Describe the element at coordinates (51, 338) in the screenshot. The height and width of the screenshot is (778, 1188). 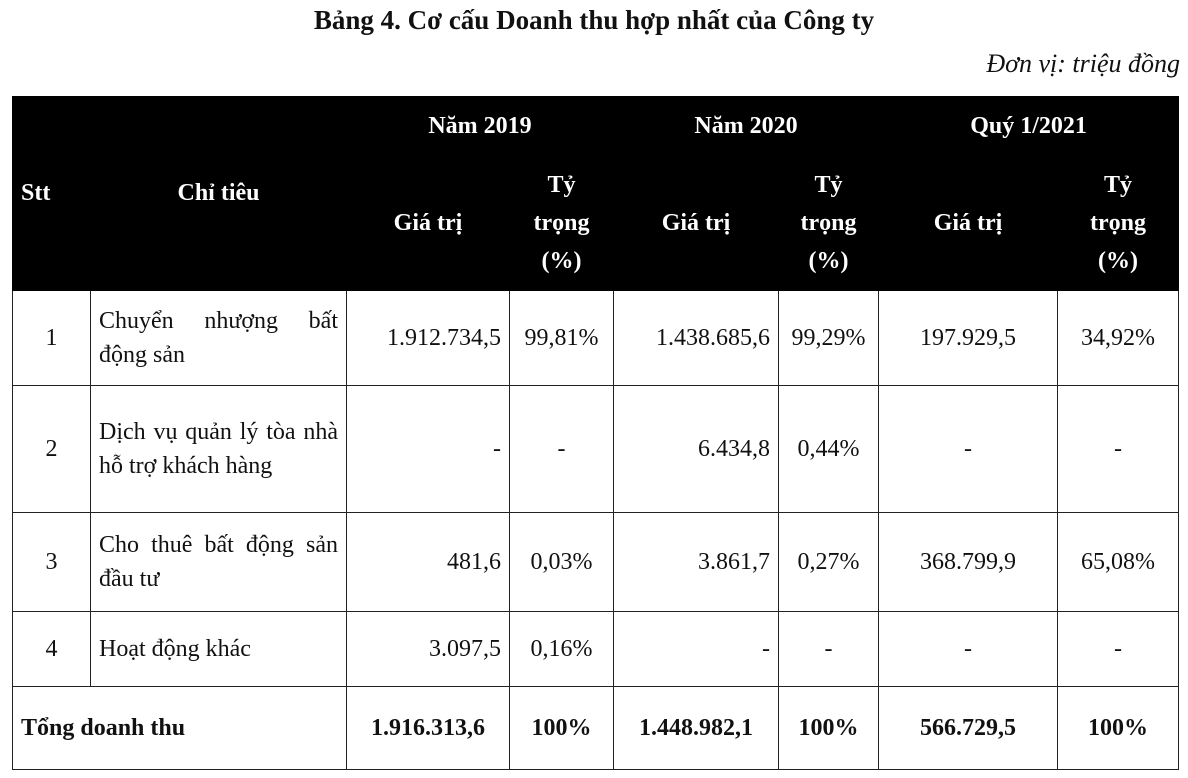
I see `cell-stt: 1` at that location.